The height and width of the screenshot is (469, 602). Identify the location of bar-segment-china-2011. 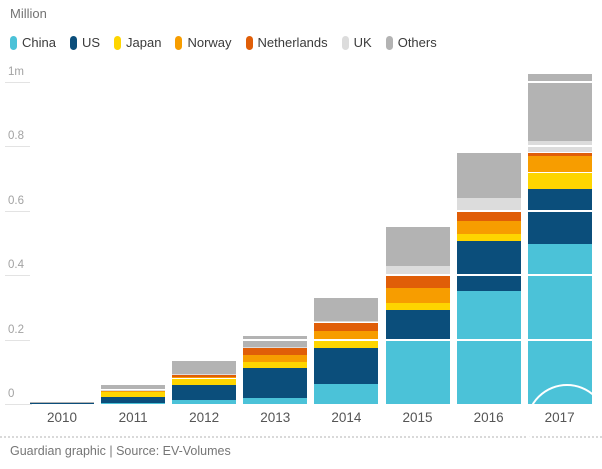
(133, 403).